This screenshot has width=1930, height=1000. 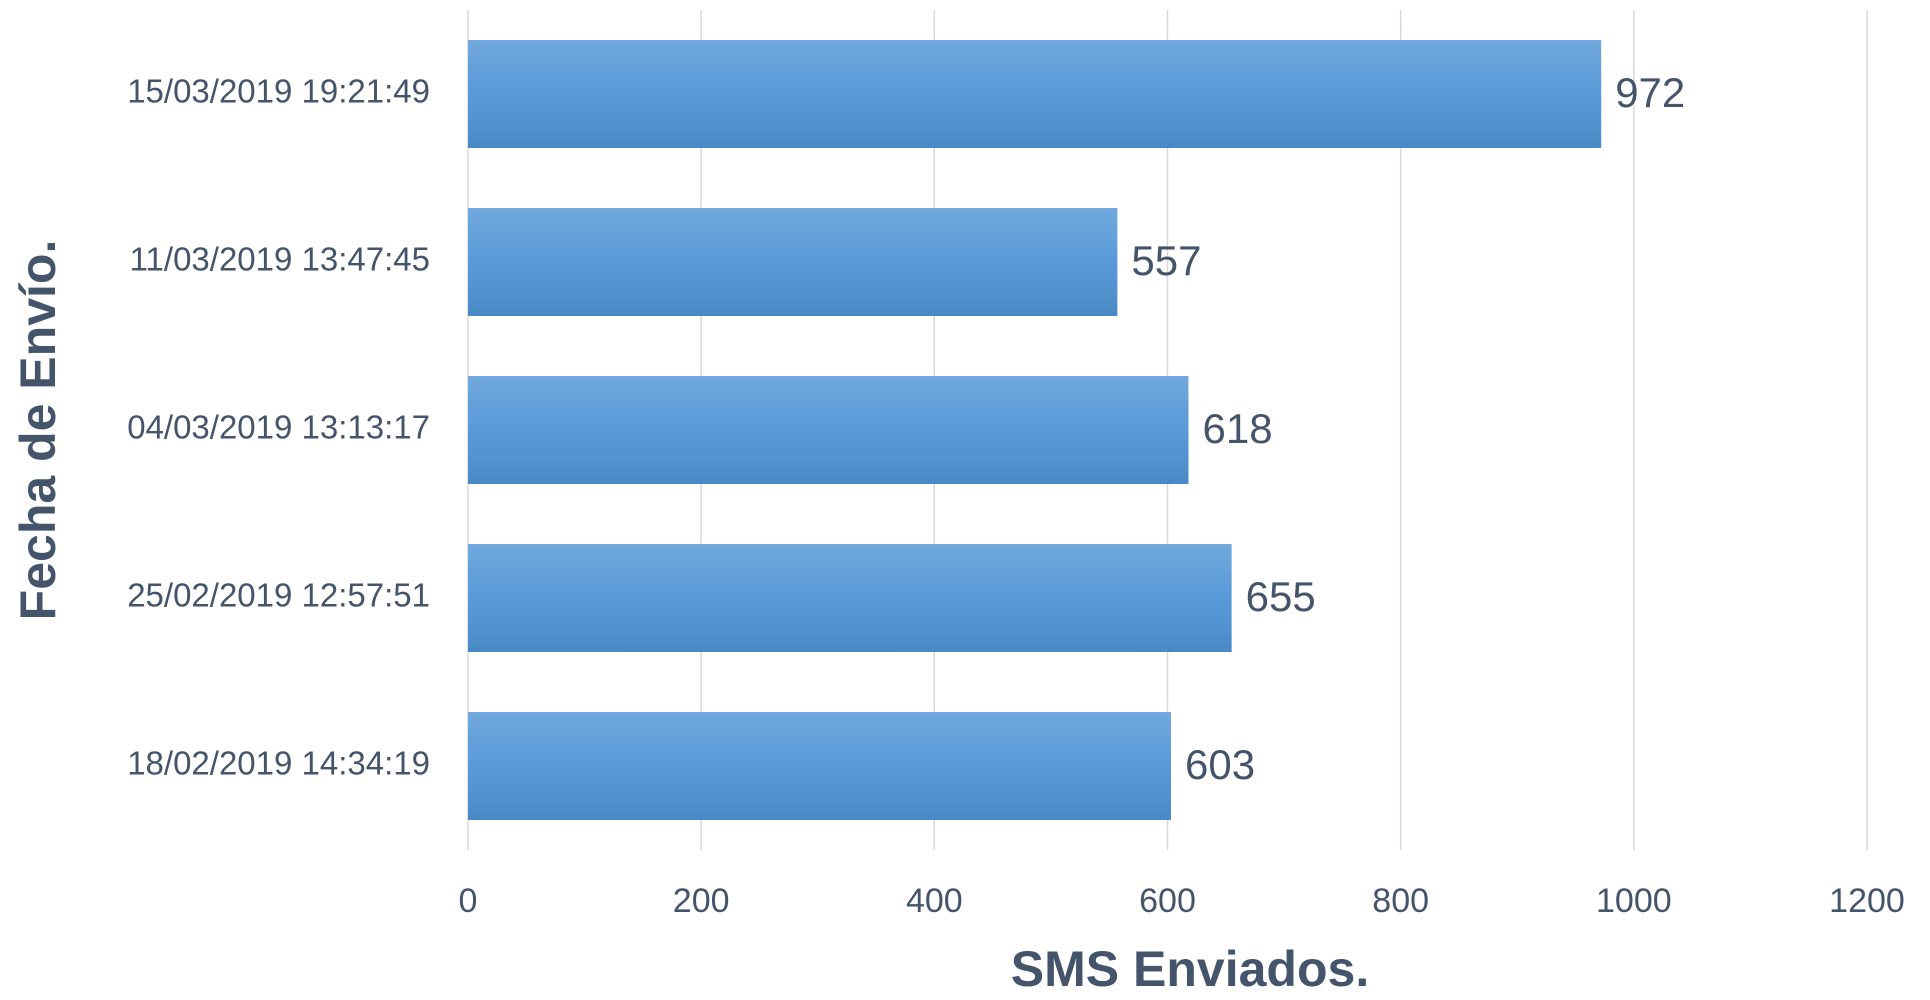 I want to click on x-tick-label: 800, so click(x=1400, y=901).